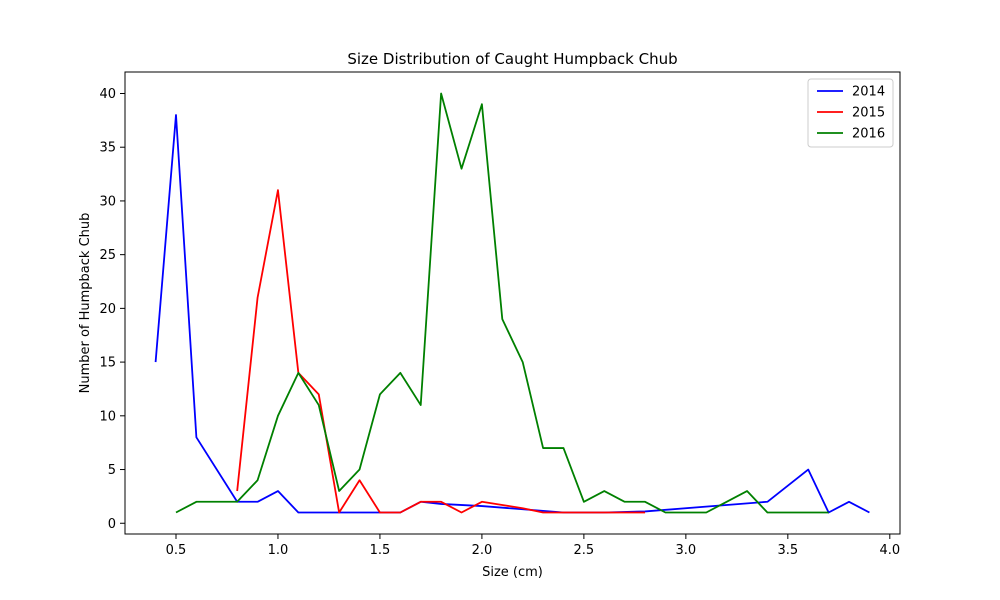 The width and height of the screenshot is (1000, 600). Describe the element at coordinates (112, 524) in the screenshot. I see `y-tick-label: 0` at that location.